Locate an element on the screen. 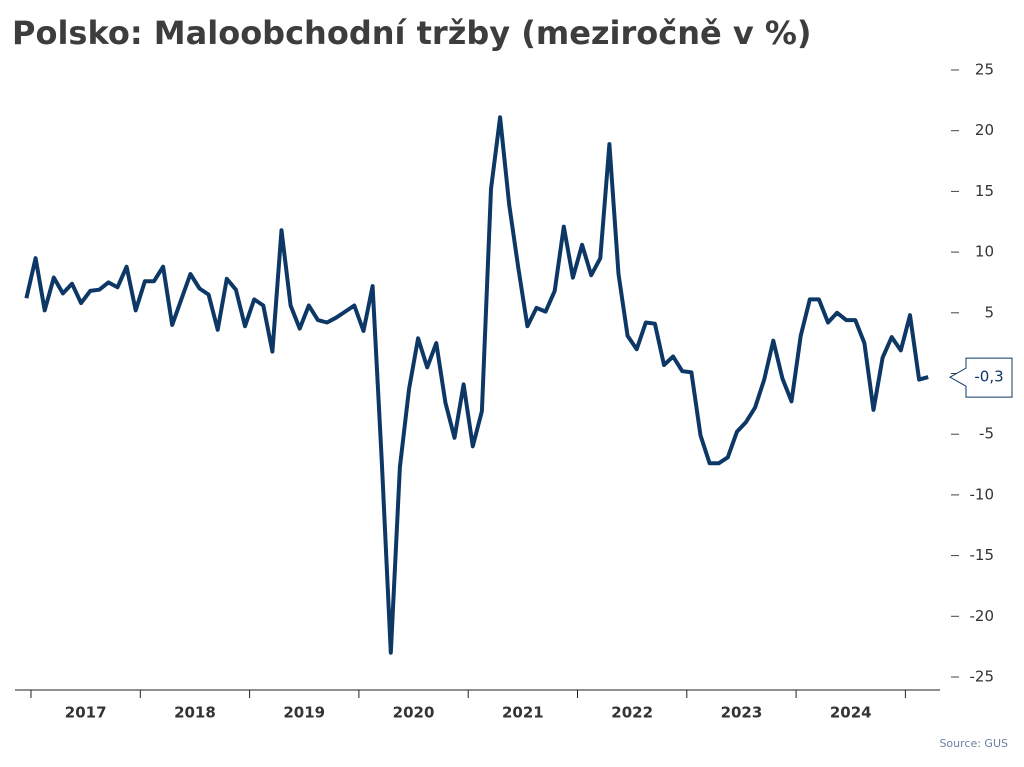 The image size is (1024, 767). y-tick-label: -20 is located at coordinates (982, 616).